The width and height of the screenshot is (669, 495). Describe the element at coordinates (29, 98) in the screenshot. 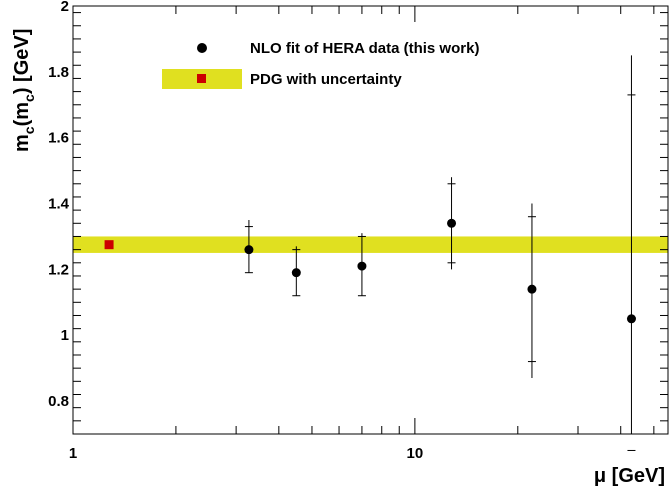

I see `y-axis-title-sub2: c` at that location.